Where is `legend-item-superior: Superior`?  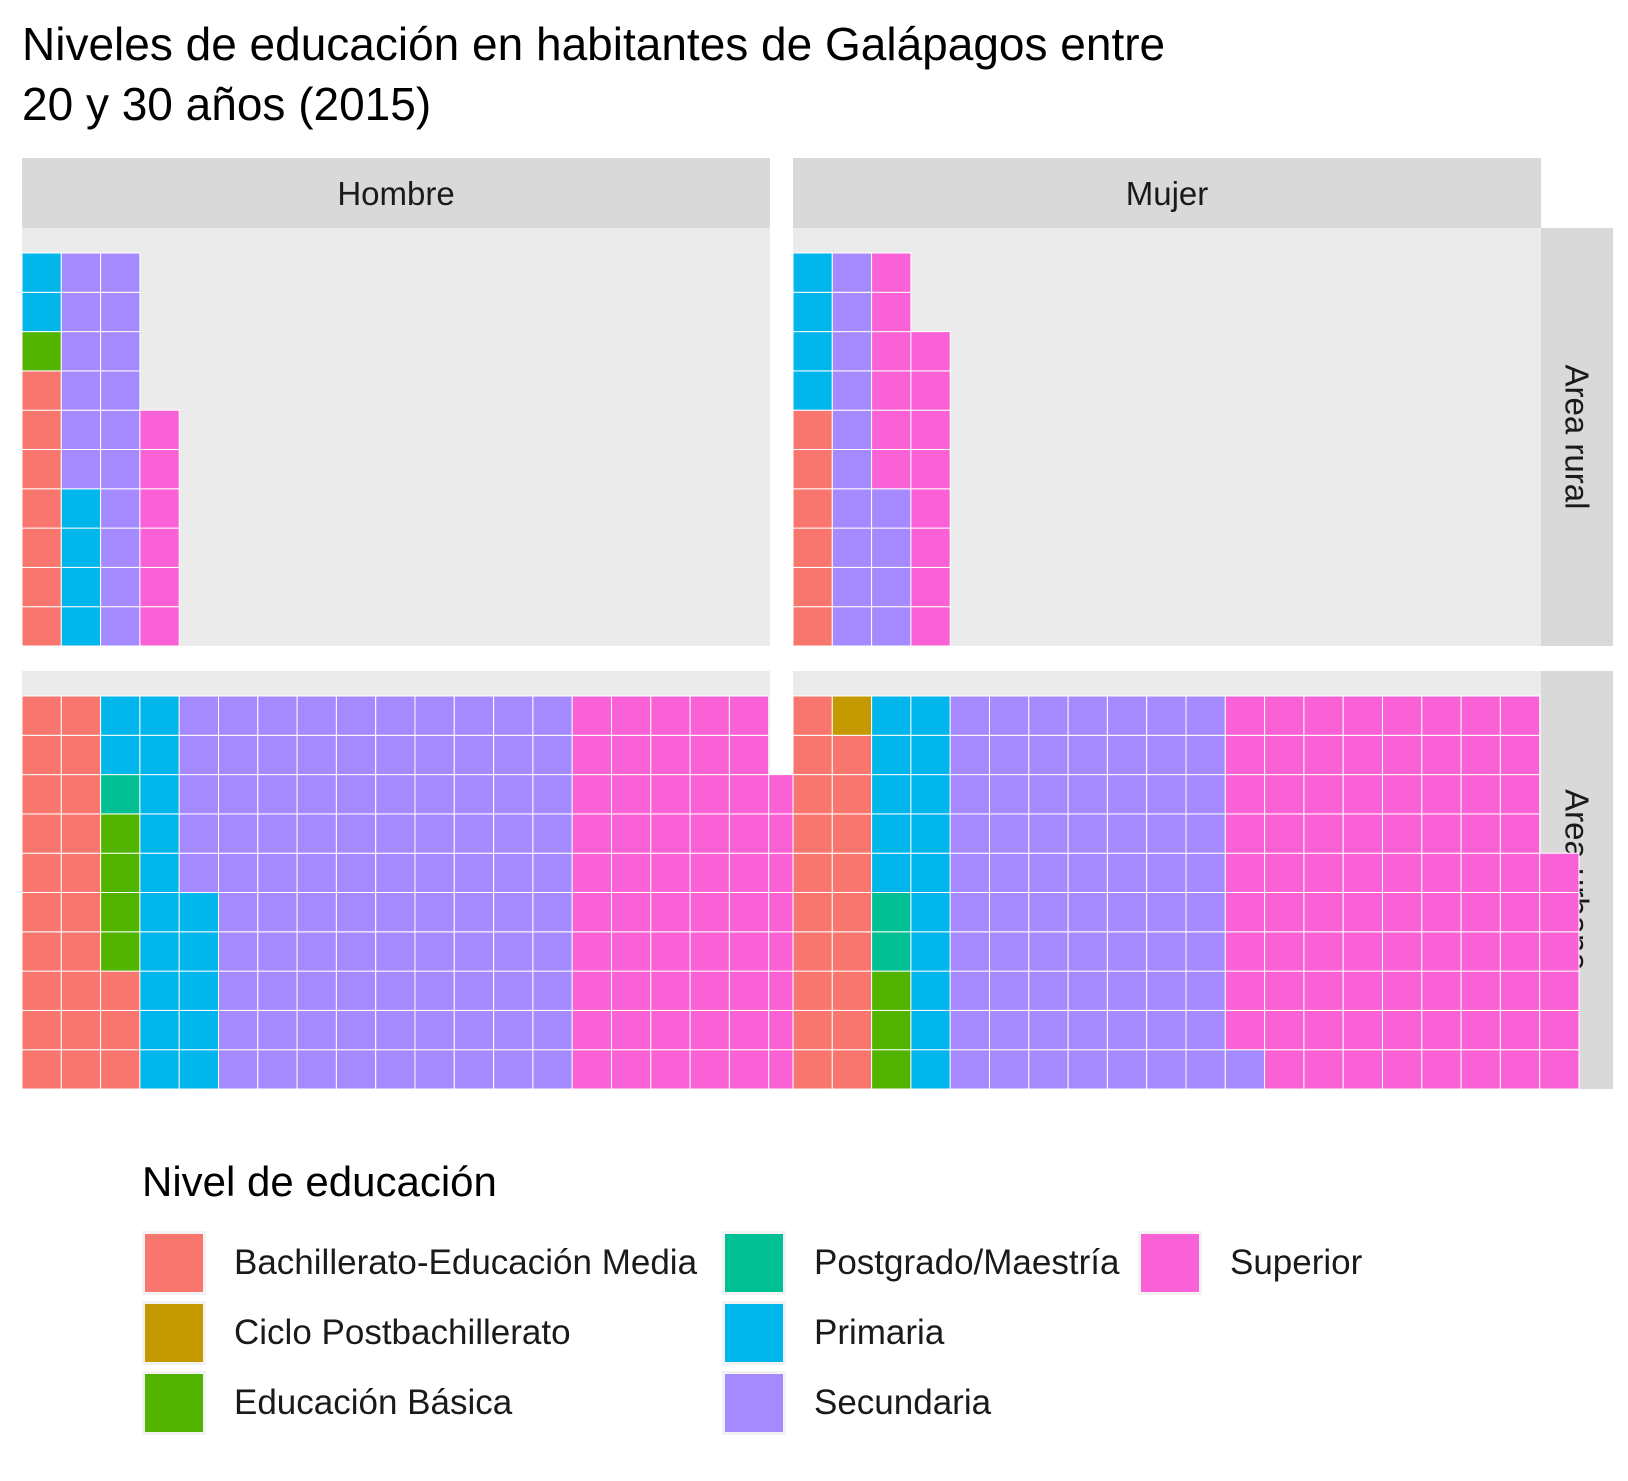
legend-item-superior: Superior is located at coordinates (1250, 1263).